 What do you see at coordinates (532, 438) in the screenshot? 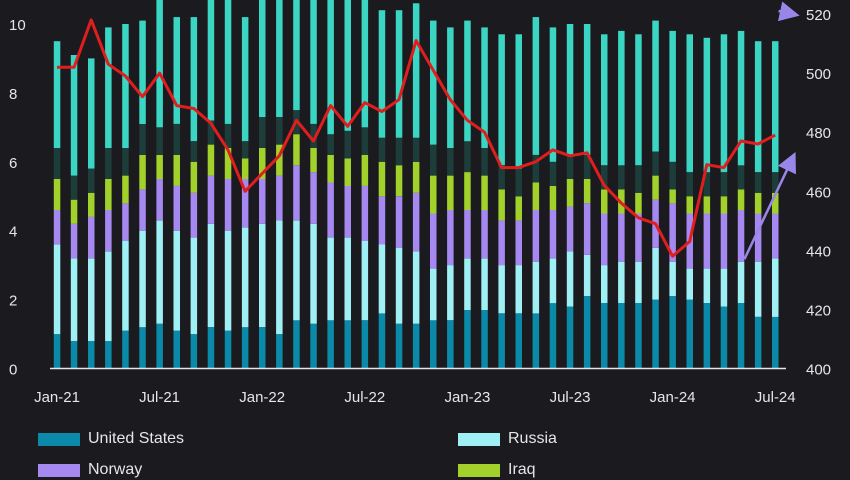
I see `legend-label-russia: Russia` at bounding box center [532, 438].